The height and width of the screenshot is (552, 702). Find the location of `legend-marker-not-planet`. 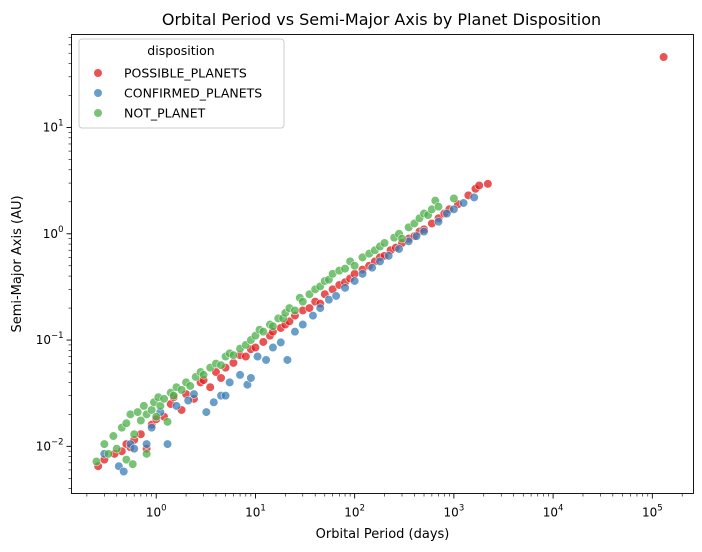

legend-marker-not-planet is located at coordinates (98, 113).